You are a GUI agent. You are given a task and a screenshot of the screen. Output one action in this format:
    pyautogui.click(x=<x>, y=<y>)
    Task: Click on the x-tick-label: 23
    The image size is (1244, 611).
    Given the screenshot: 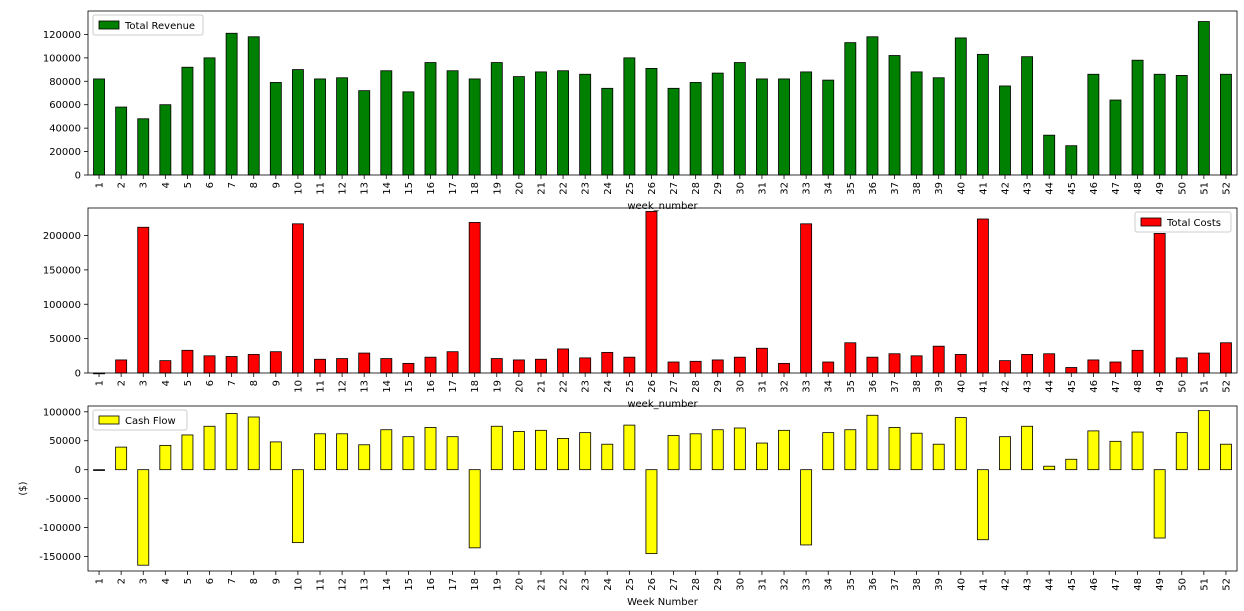 What is the action you would take?
    pyautogui.click(x=586, y=584)
    